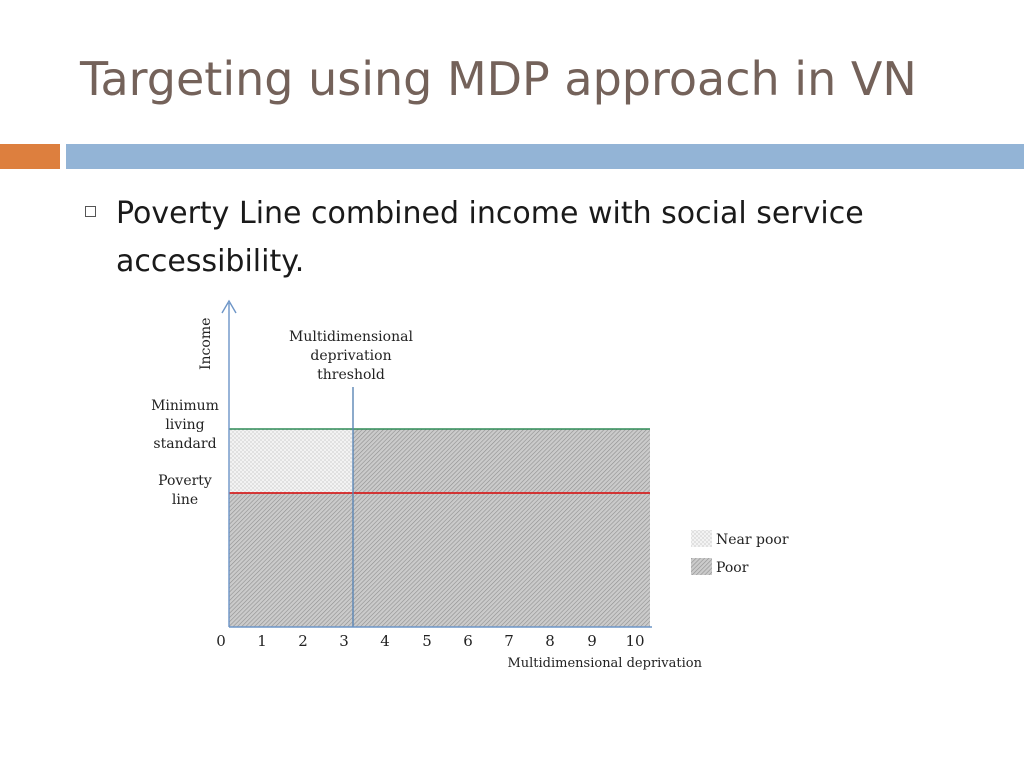  Describe the element at coordinates (592, 641) in the screenshot. I see `x-tick-label: 9` at that location.